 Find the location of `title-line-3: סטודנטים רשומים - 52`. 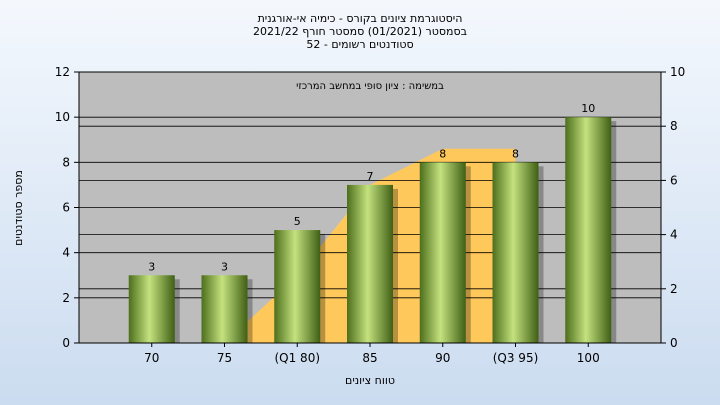

title-line-3: סטודנטים רשומים - 52 is located at coordinates (359, 44).